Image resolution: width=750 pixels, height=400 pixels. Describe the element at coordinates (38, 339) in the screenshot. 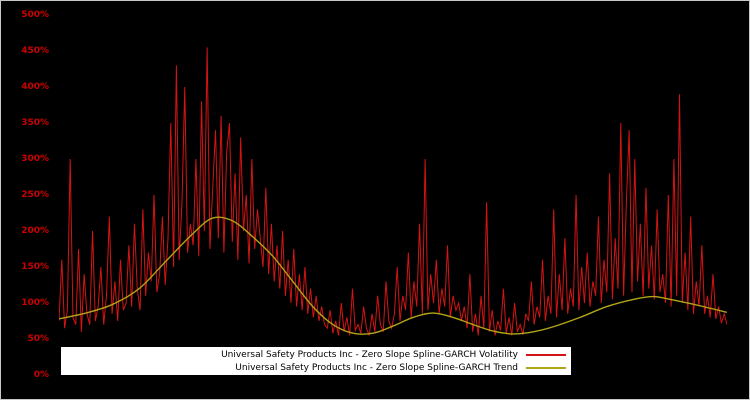

I see `y-axis-tick-label: 50%` at that location.